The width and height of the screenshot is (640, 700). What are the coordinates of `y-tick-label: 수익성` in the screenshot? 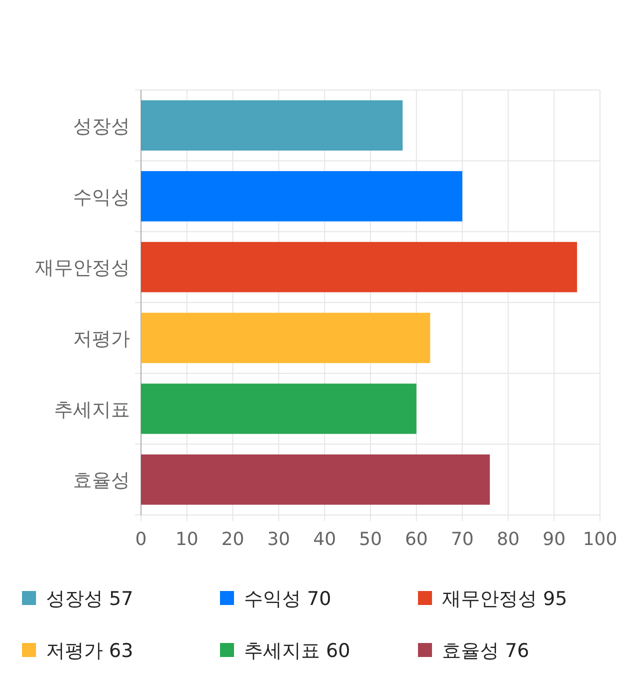 It's located at (101, 197).